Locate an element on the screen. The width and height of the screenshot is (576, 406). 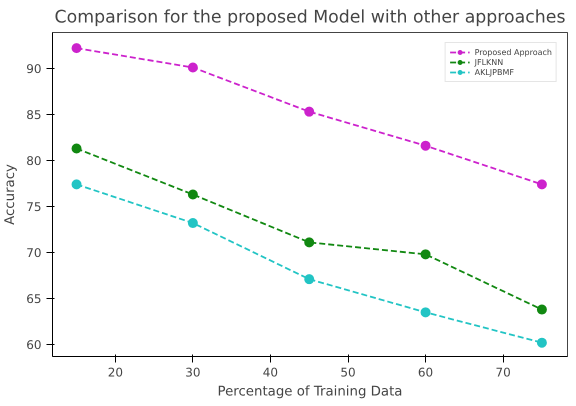
x-axis-title: Percentage of Training Data is located at coordinates (310, 392).